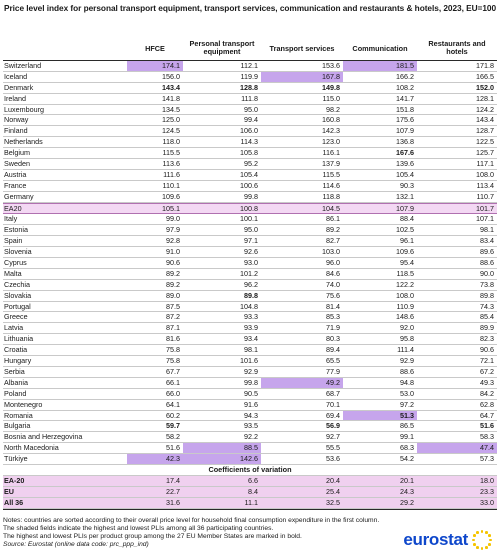 This screenshot has height=558, width=500. I want to click on table-cell: 20.1, so click(407, 480).